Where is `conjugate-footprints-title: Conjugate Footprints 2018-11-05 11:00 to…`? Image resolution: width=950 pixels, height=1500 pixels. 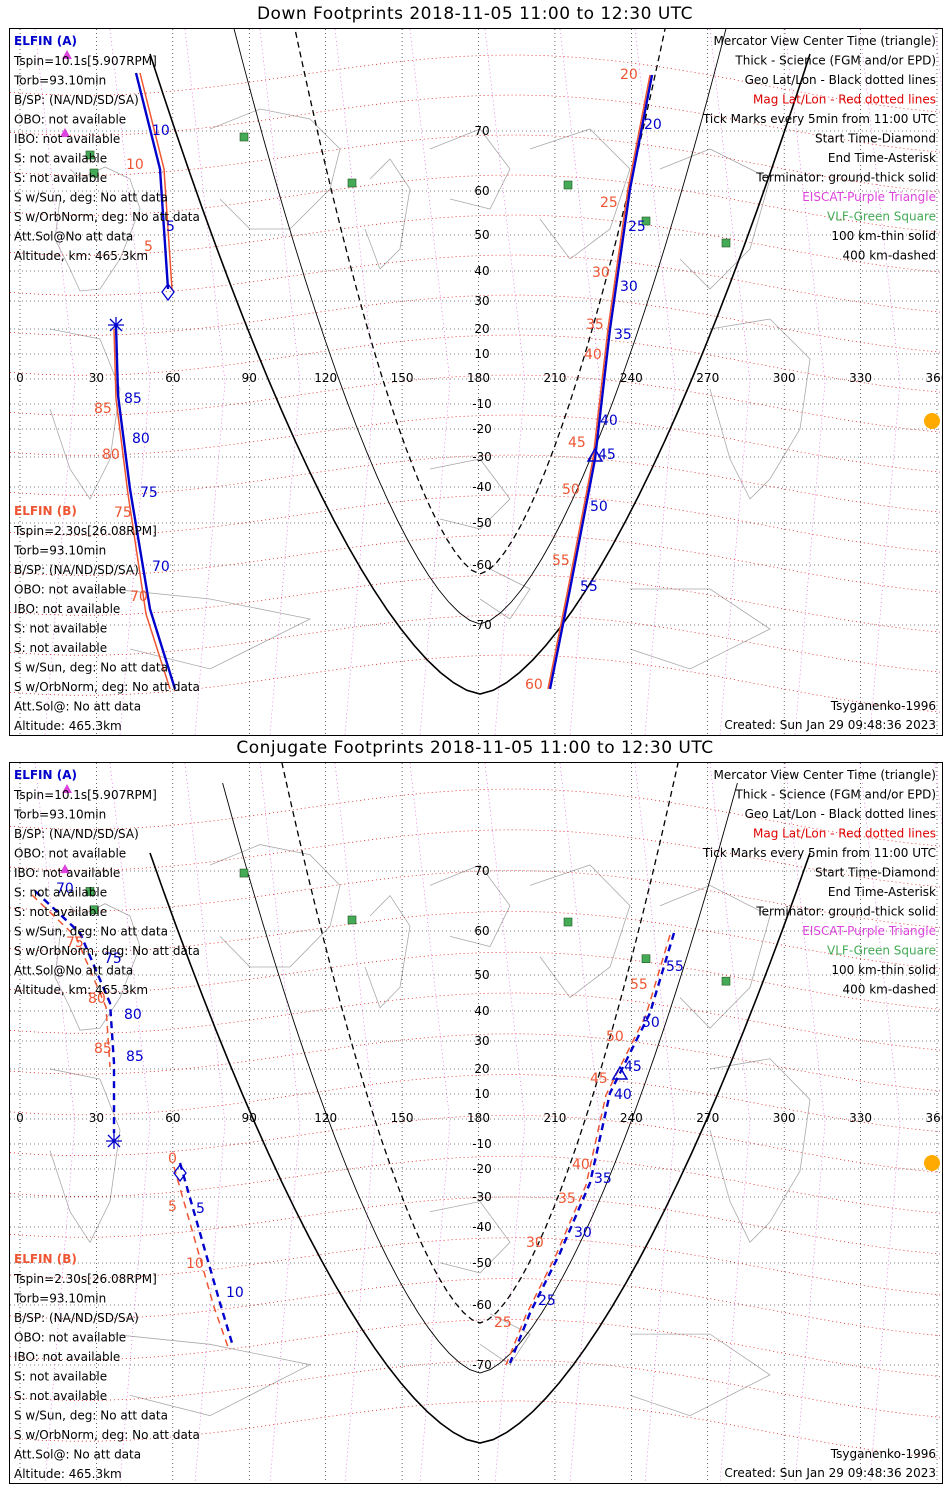
conjugate-footprints-title: Conjugate Footprints 2018-11-05 11:00 to… is located at coordinates (475, 748).